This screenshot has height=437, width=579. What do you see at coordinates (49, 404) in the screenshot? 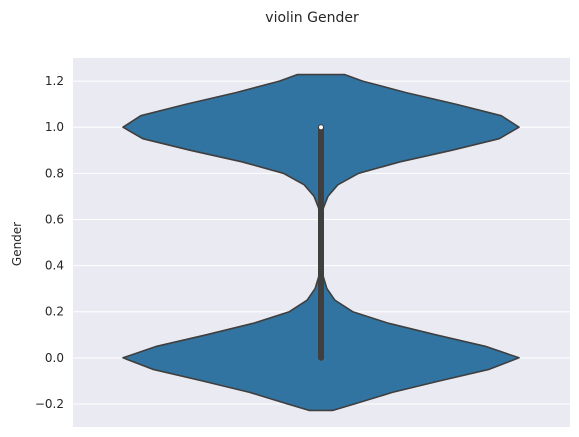
I see `y-tick-label: −0.2` at bounding box center [49, 404].